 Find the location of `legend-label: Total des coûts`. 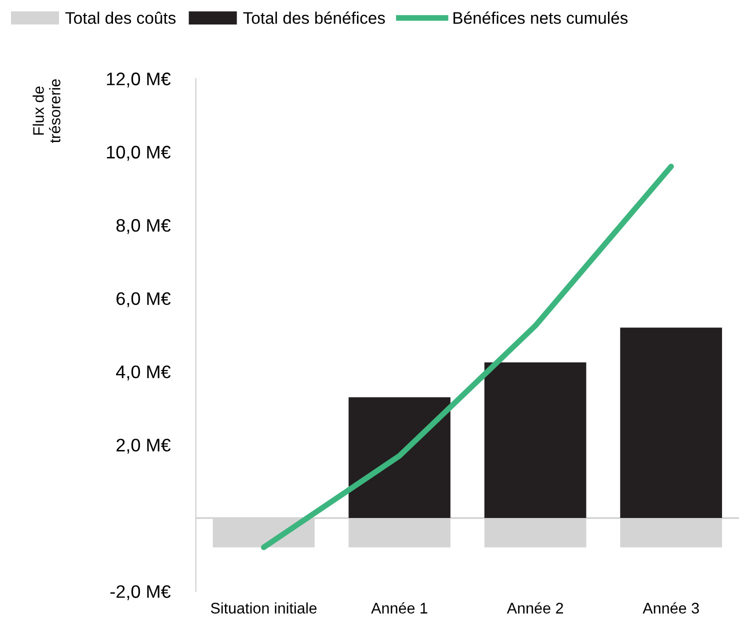

legend-label: Total des coûts is located at coordinates (120, 18).